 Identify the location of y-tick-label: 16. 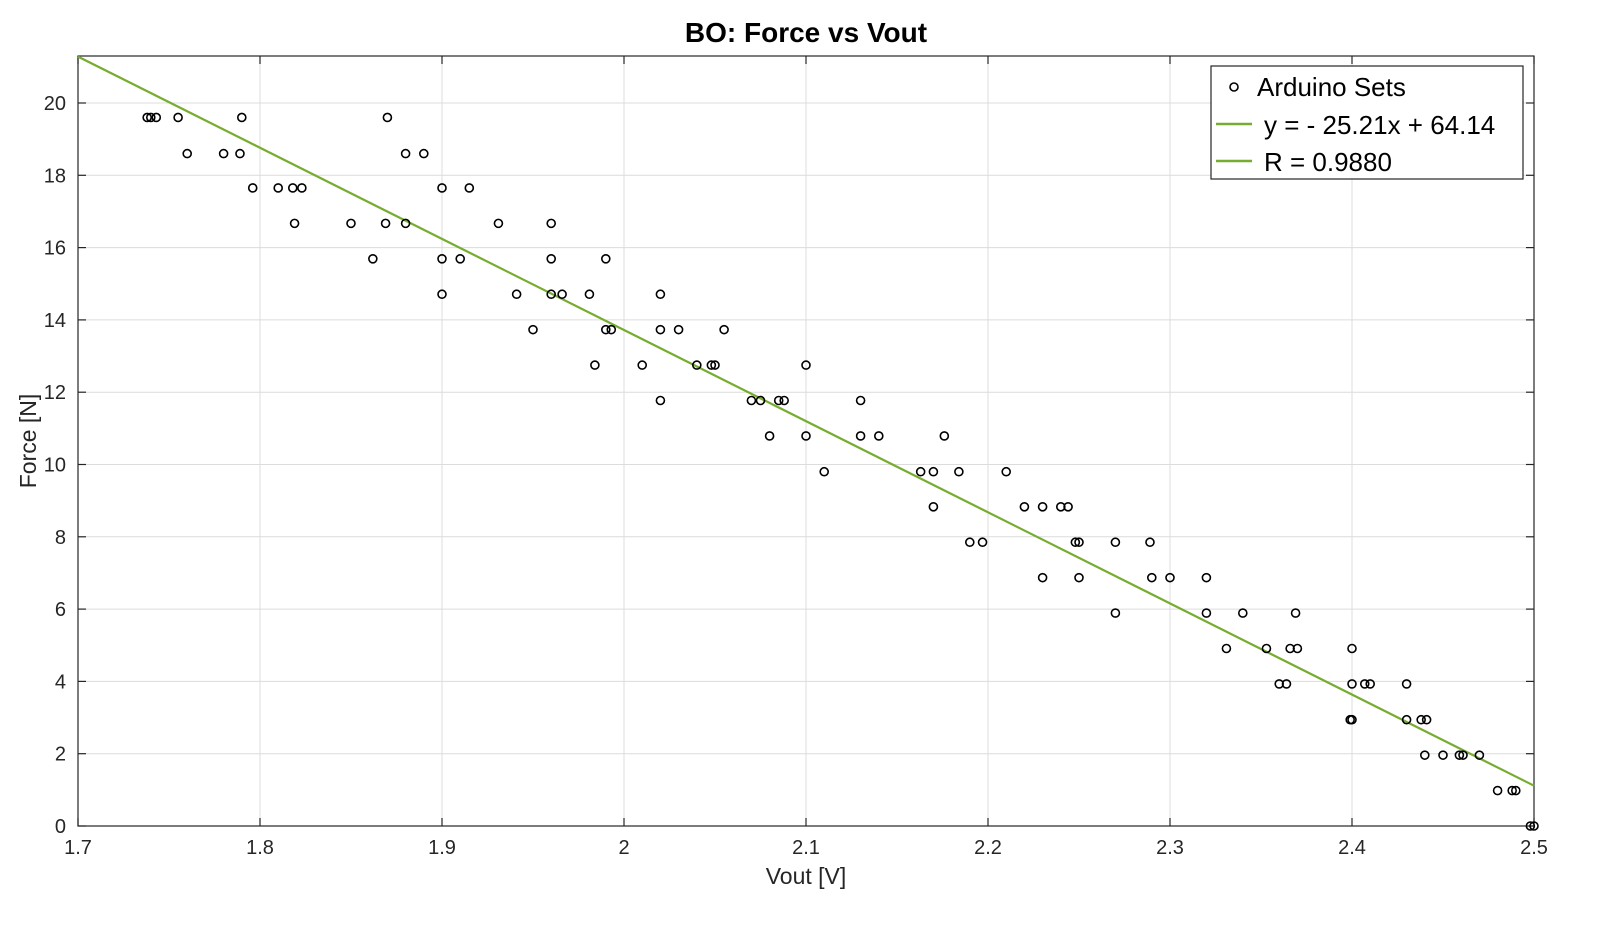
(55, 249).